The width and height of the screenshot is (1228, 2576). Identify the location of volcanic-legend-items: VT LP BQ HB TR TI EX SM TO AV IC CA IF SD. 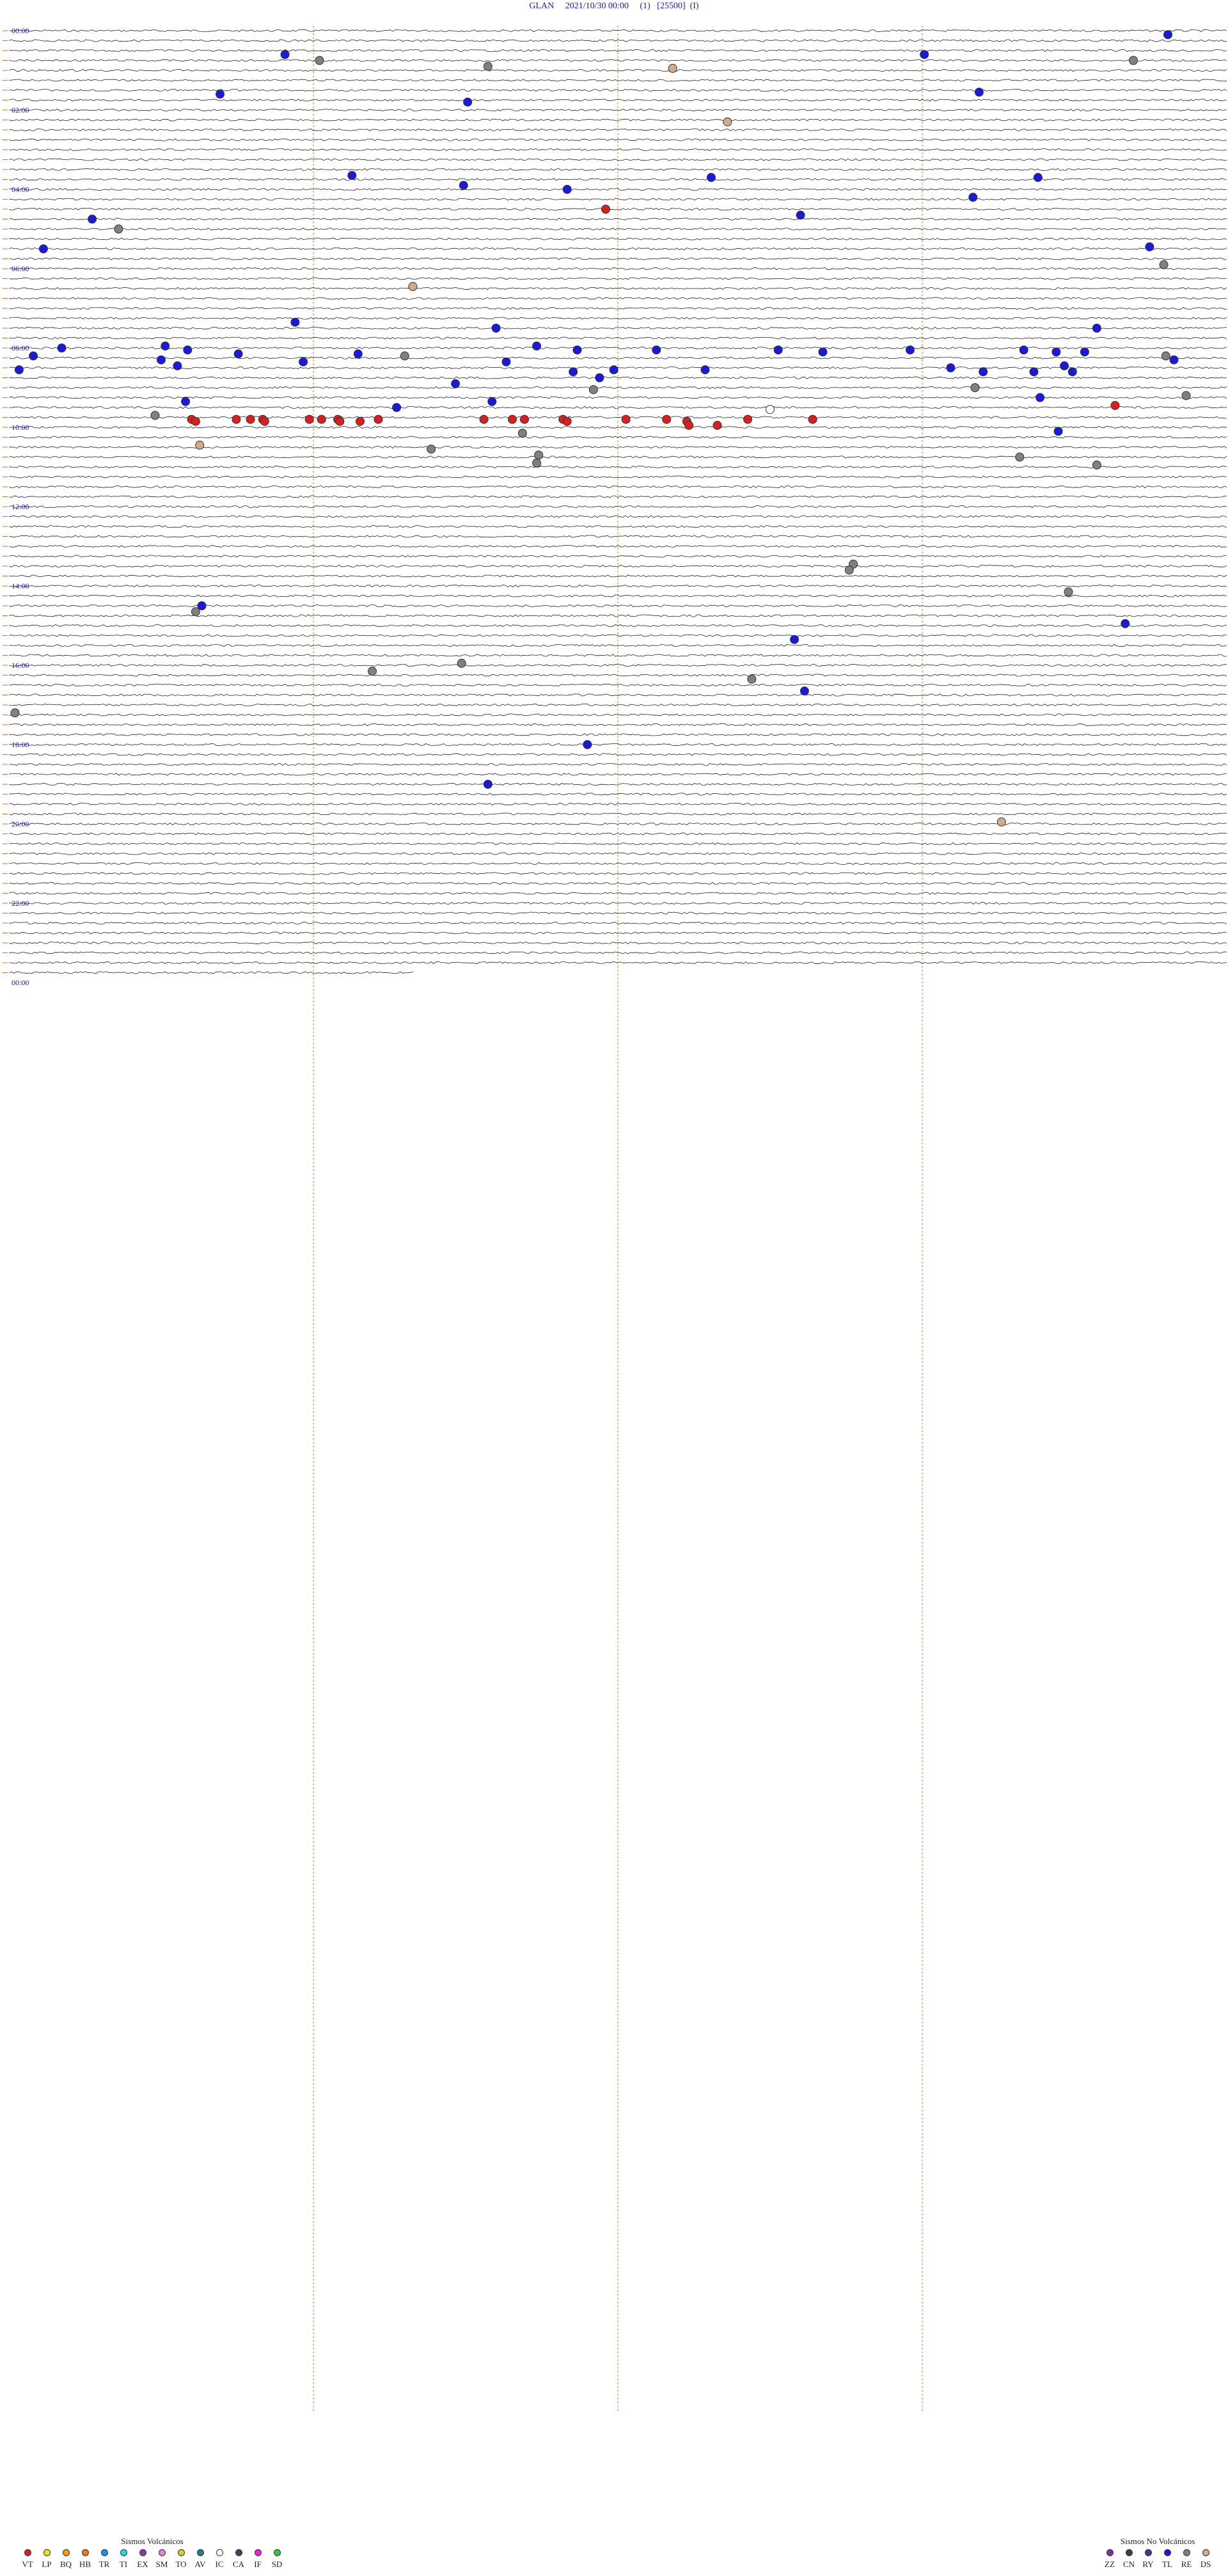
(152, 2559).